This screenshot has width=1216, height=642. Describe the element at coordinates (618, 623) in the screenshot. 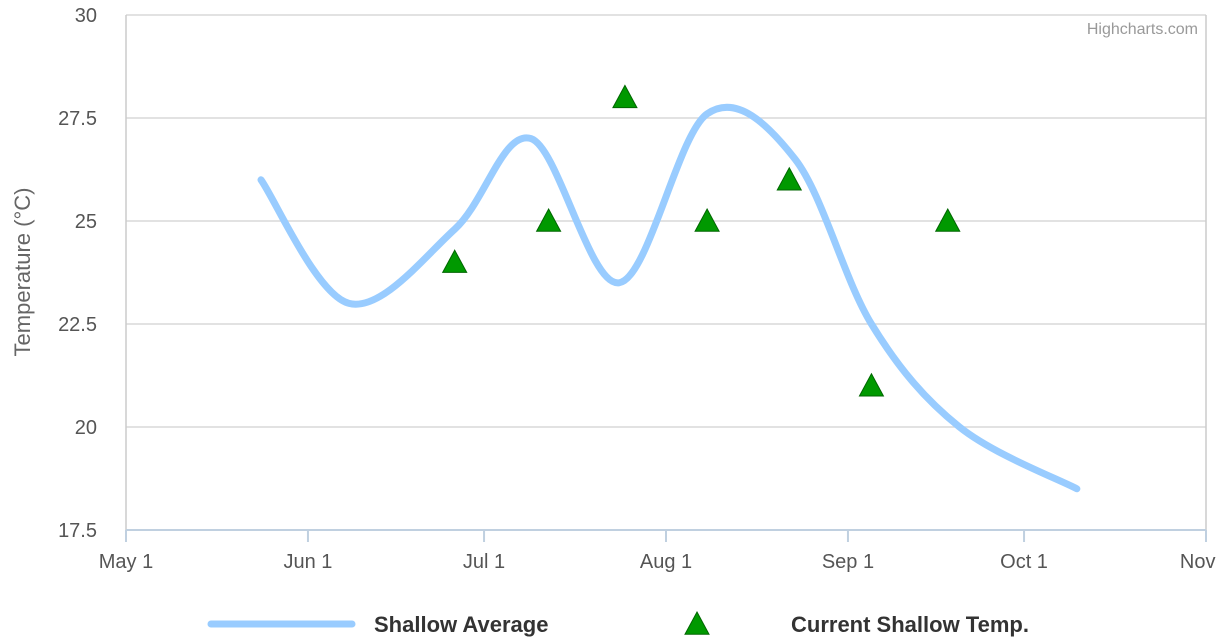

I see `legend: Shallow Average Current Shallow Temp.` at that location.